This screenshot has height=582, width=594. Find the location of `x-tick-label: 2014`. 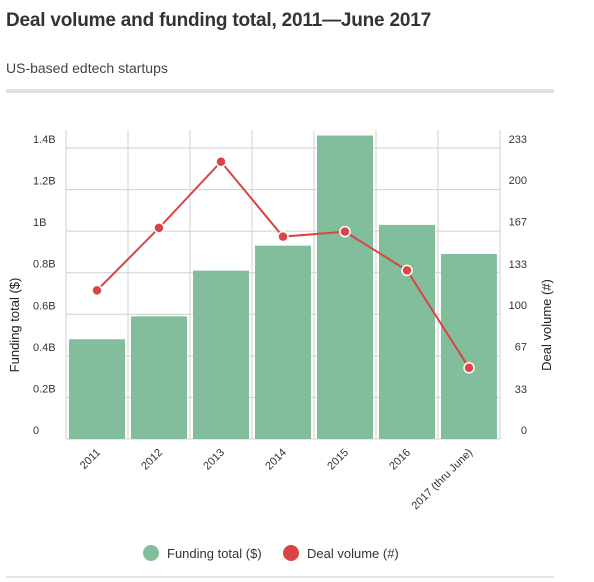

x-tick-label: 2014 is located at coordinates (276, 460).